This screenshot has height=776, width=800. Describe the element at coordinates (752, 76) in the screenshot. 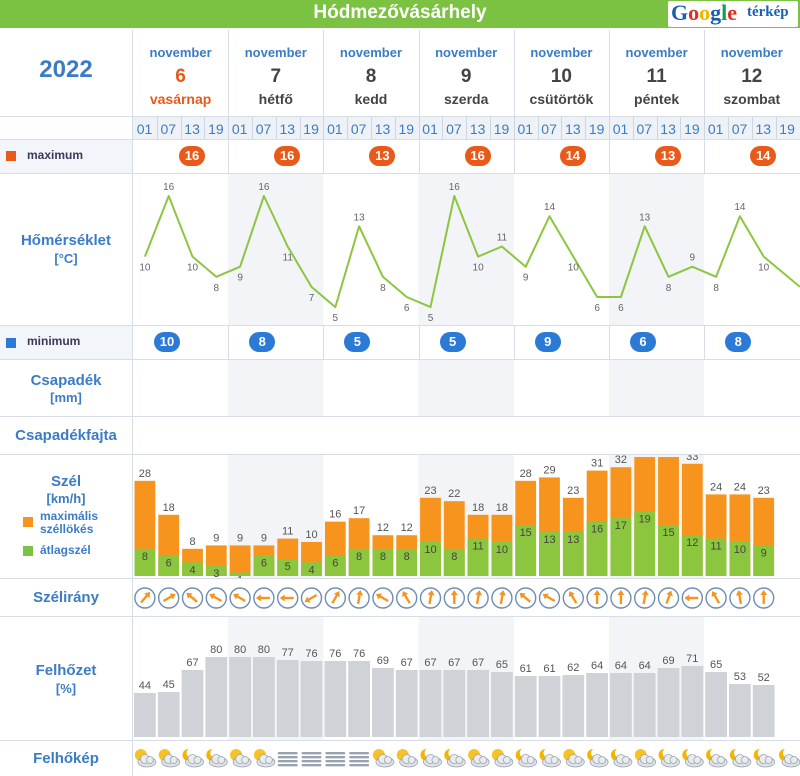

I see `day-number: 12` at that location.